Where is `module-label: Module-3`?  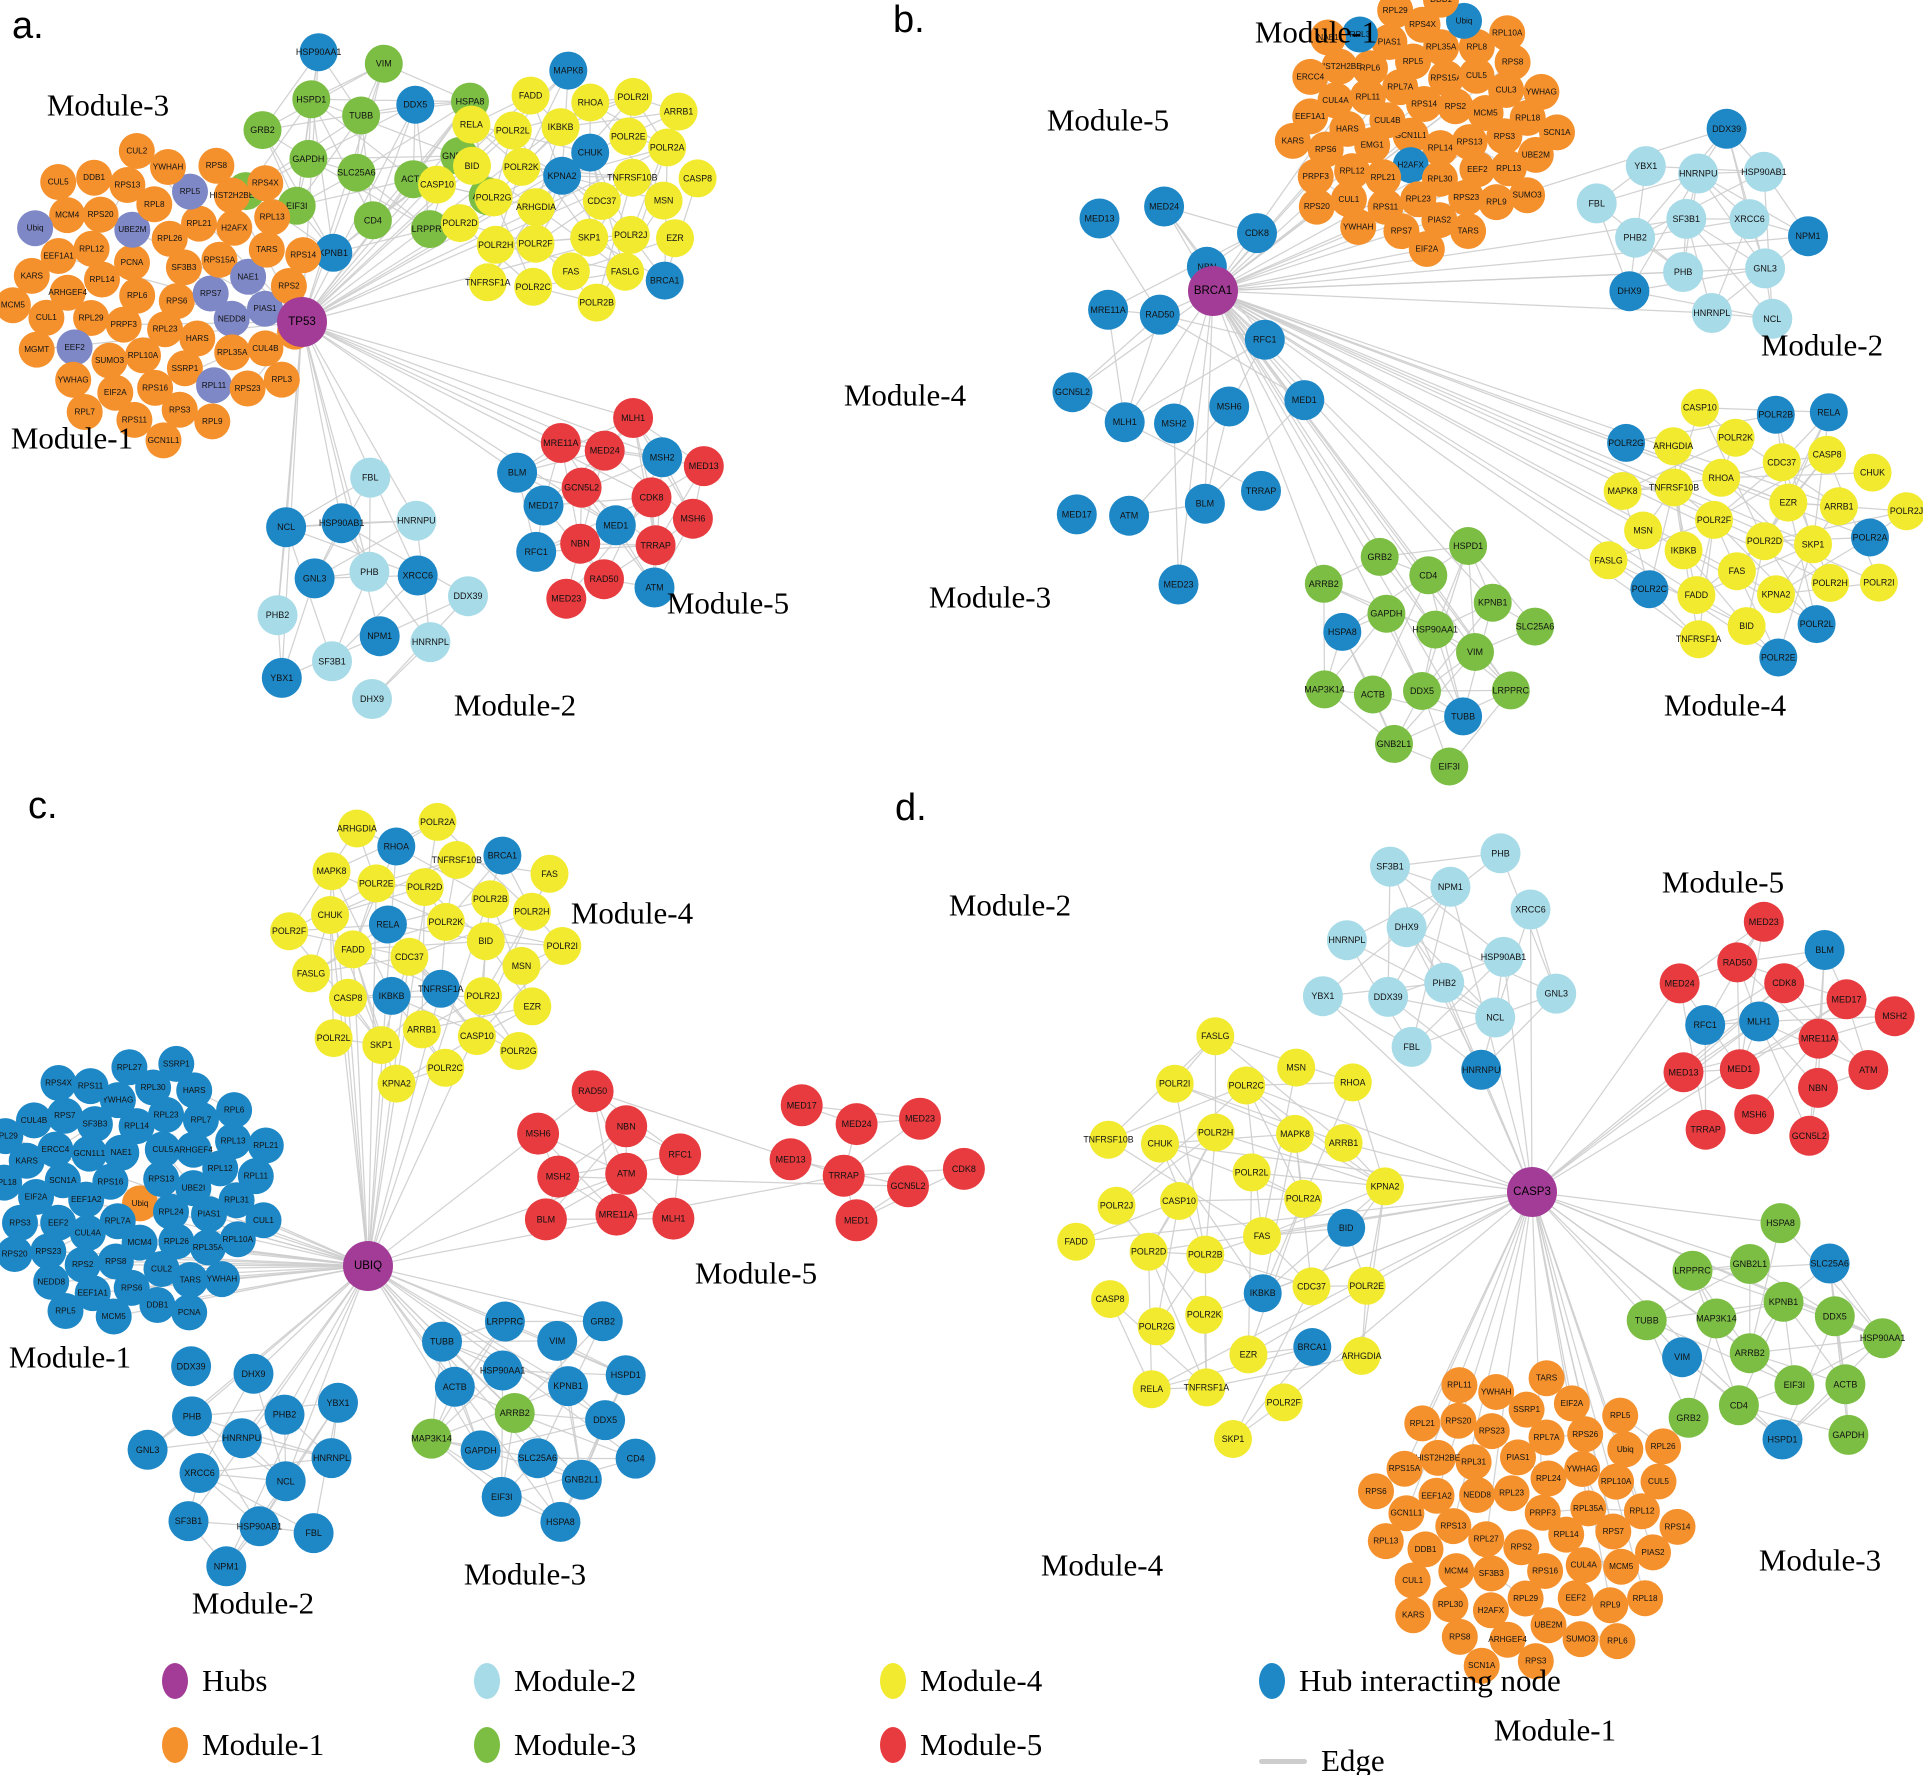 module-label: Module-3 is located at coordinates (108, 105).